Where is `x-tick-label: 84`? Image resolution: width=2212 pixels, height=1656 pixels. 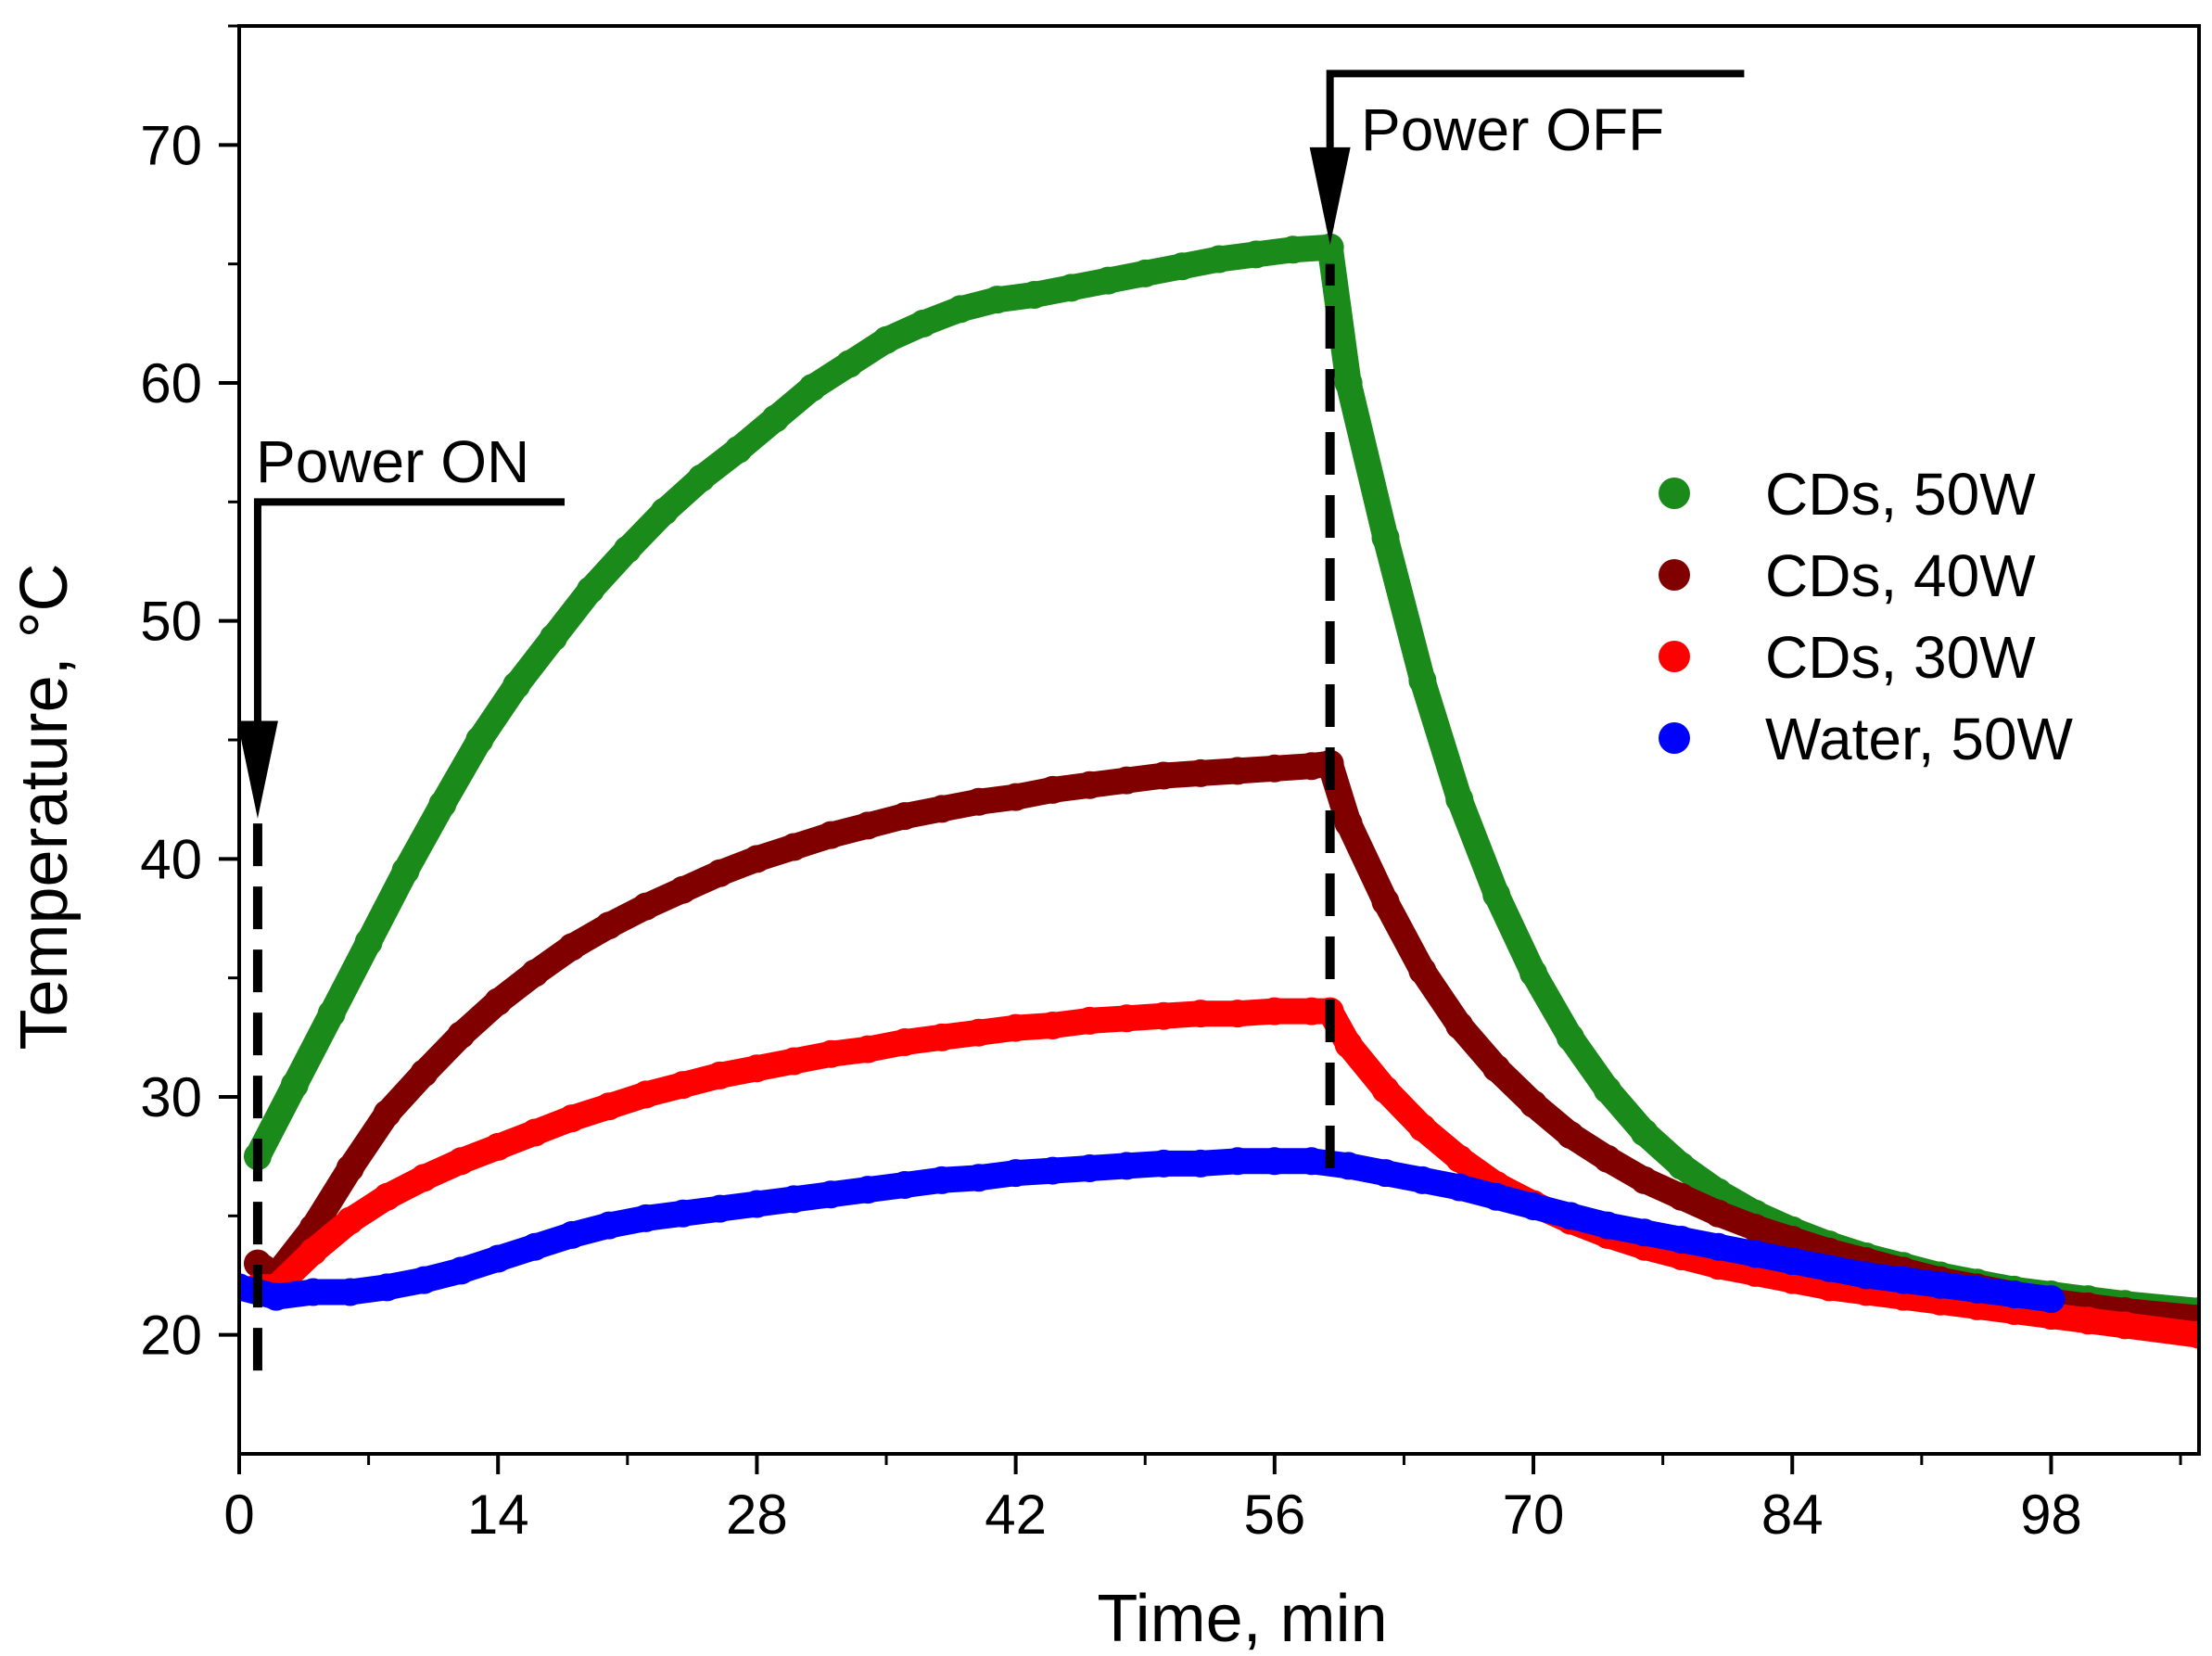 x-tick-label: 84 is located at coordinates (1792, 1515).